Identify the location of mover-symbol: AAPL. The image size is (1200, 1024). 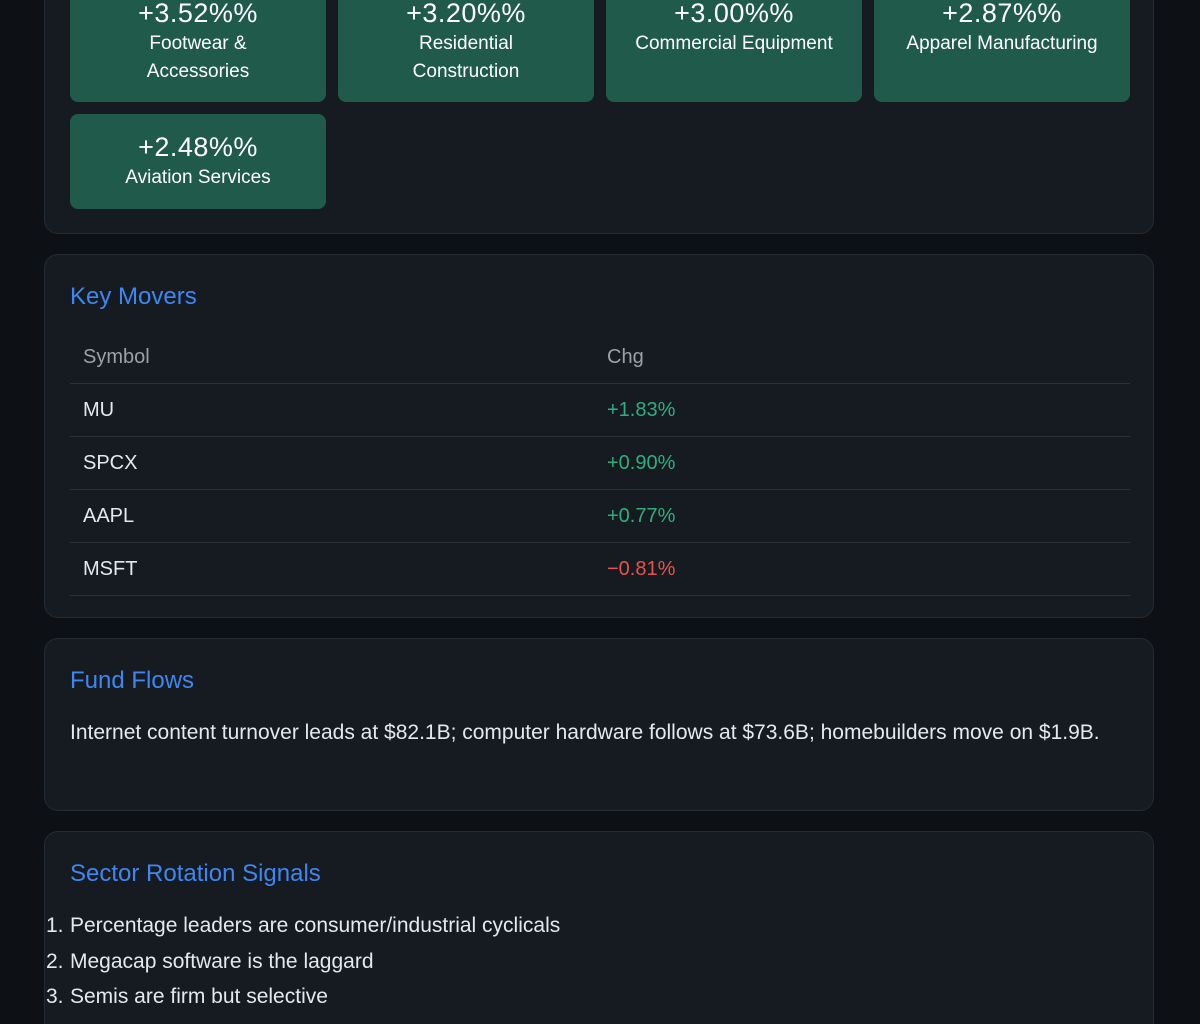
(109, 516).